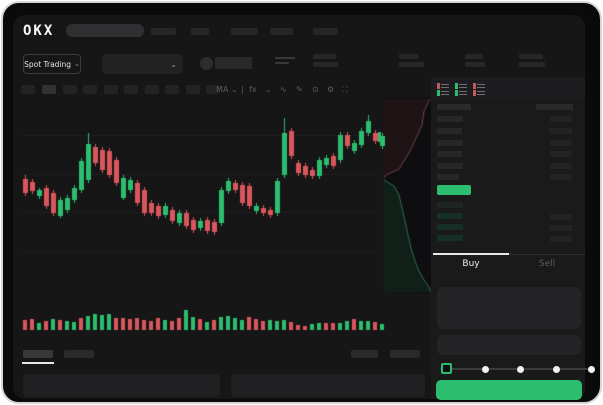 The height and width of the screenshot is (405, 603). What do you see at coordinates (206, 63) in the screenshot?
I see `account-avatar` at bounding box center [206, 63].